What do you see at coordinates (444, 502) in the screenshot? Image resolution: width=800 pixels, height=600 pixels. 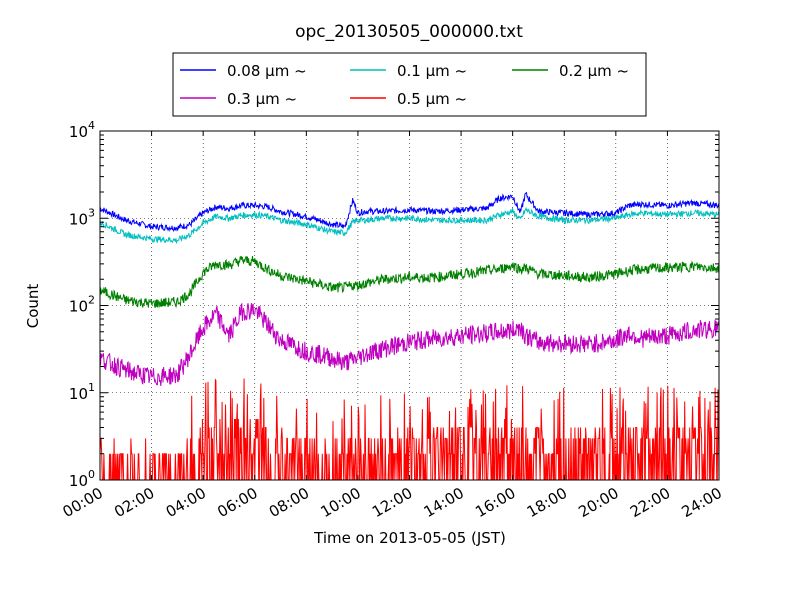 I see `x-tick-label: 14:00` at bounding box center [444, 502].